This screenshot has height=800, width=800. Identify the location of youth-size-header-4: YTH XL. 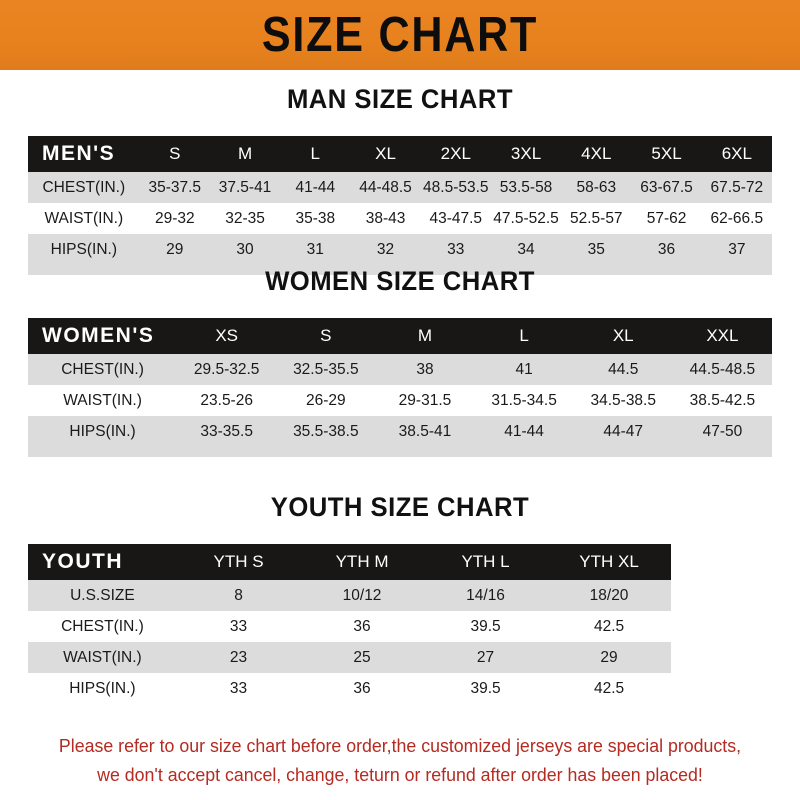
(609, 562).